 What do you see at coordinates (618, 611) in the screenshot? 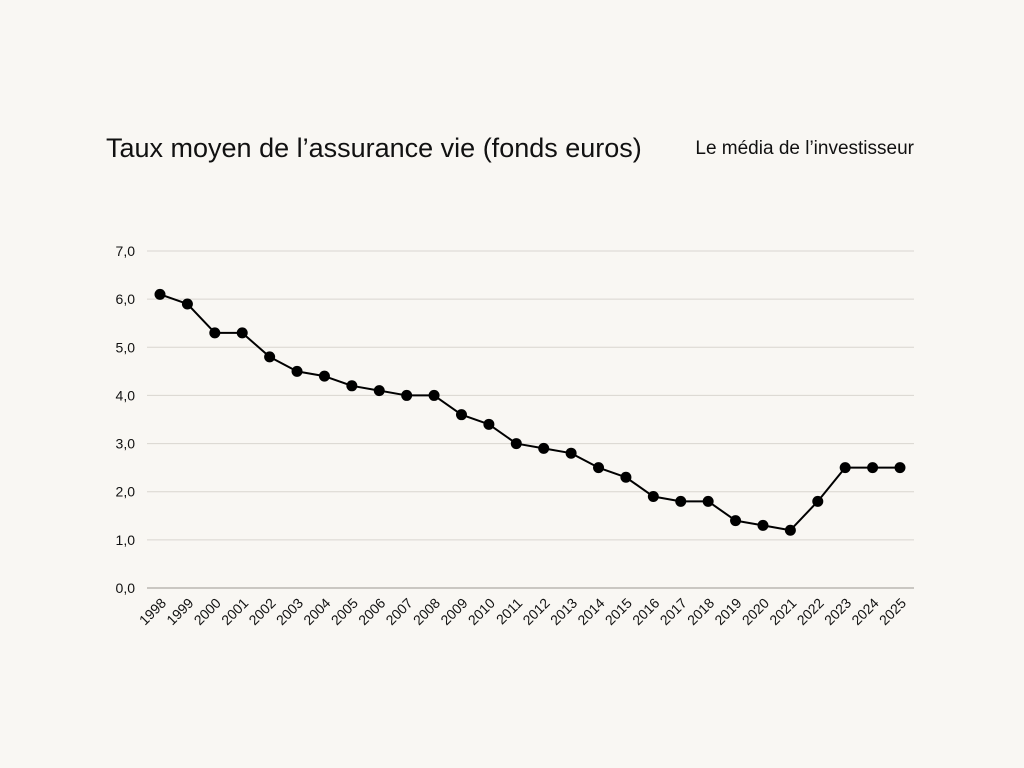
I see `x-tick-label: 2015` at bounding box center [618, 611].